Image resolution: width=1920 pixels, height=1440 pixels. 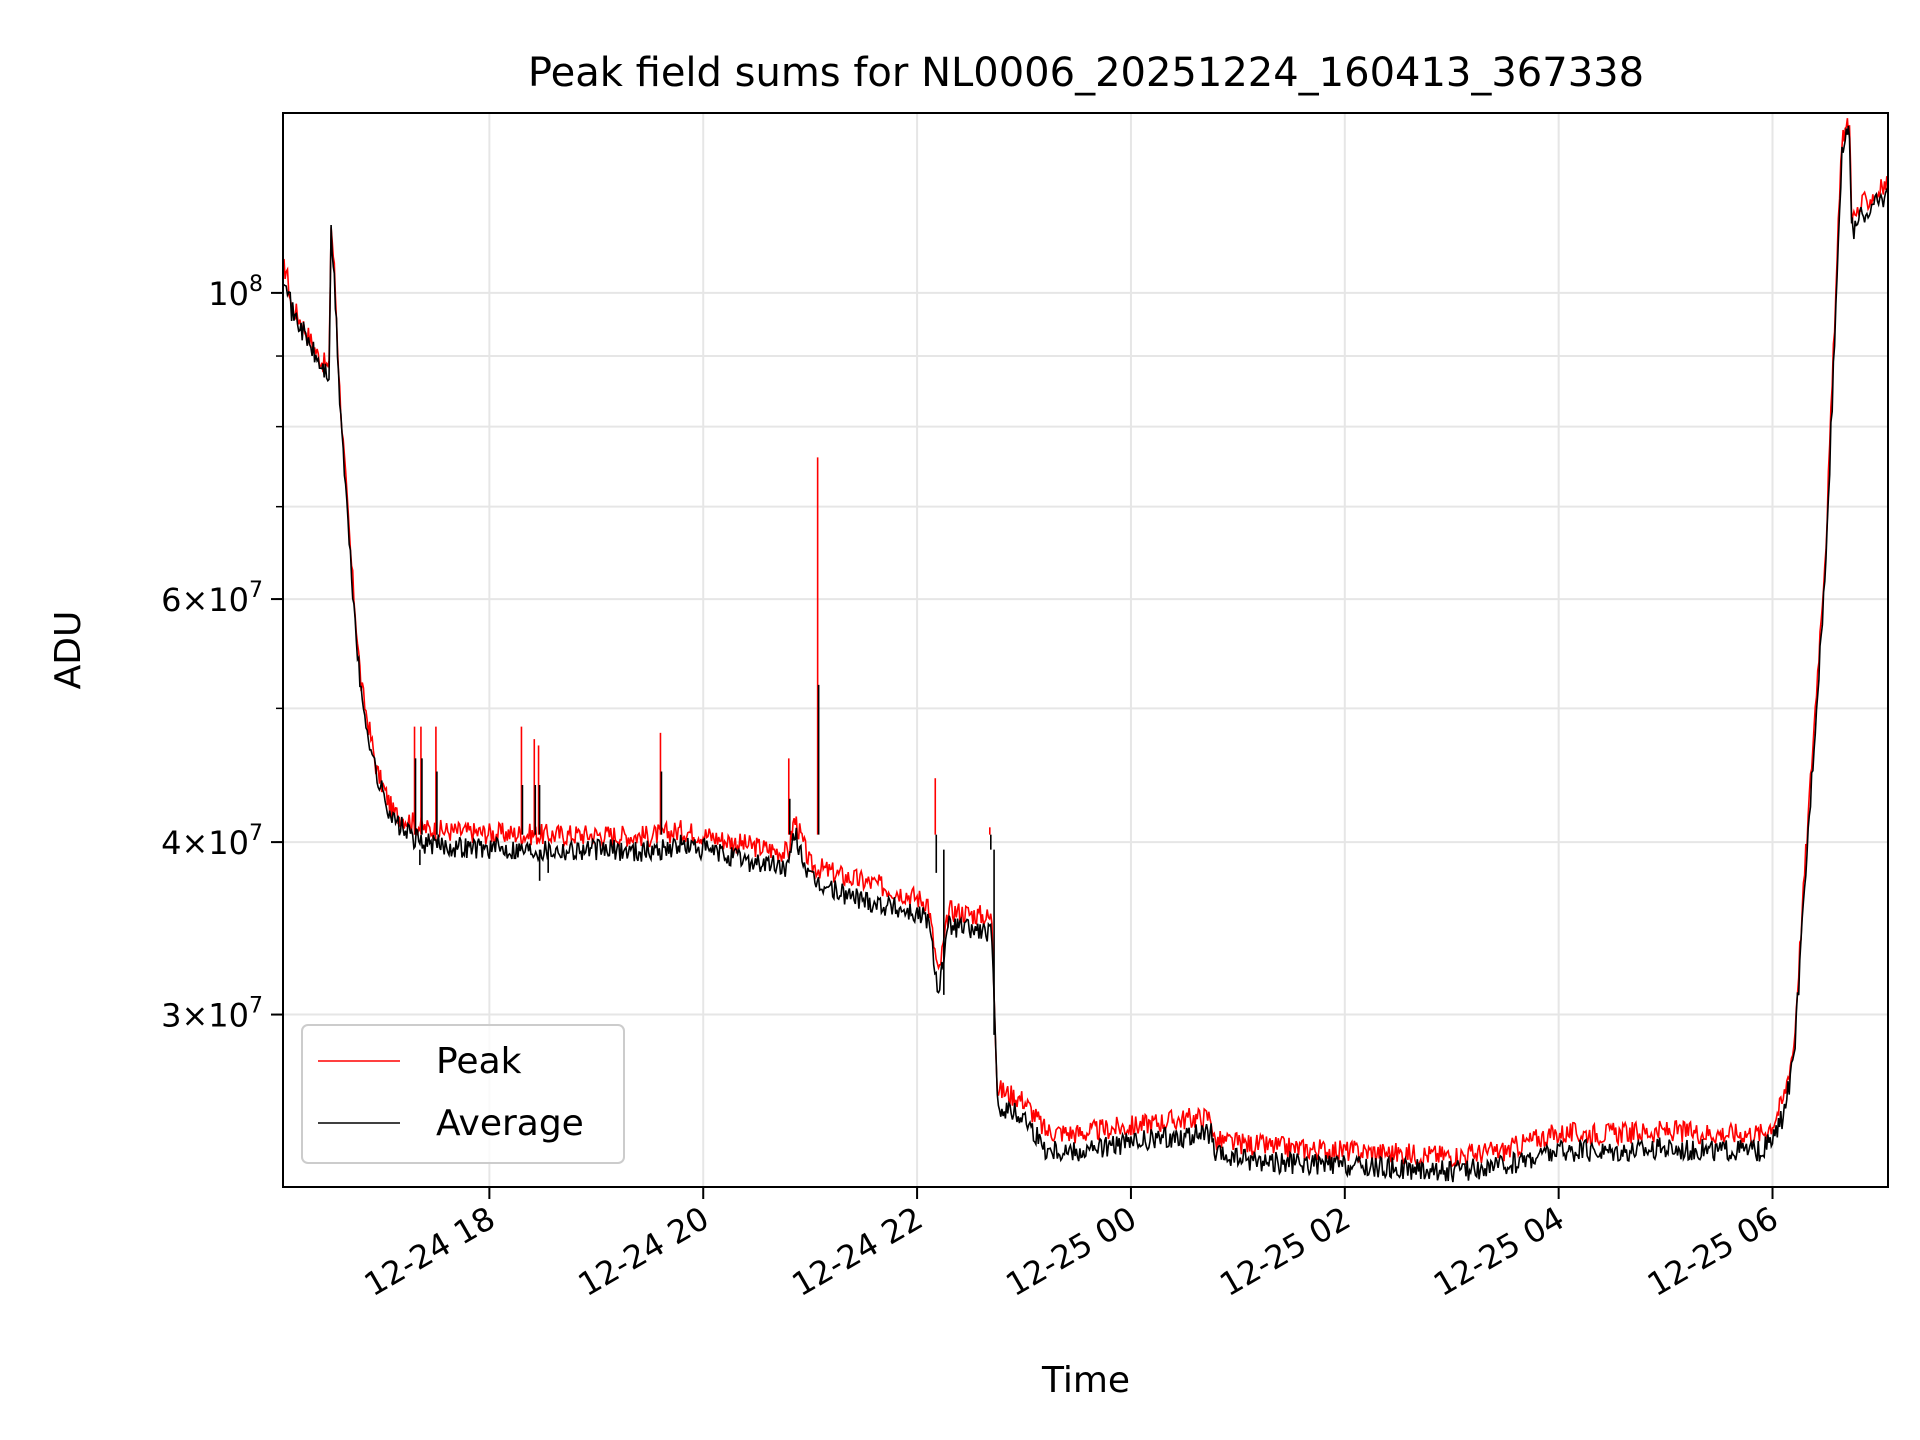 I want to click on y-tick-label: 108, so click(x=235, y=292).